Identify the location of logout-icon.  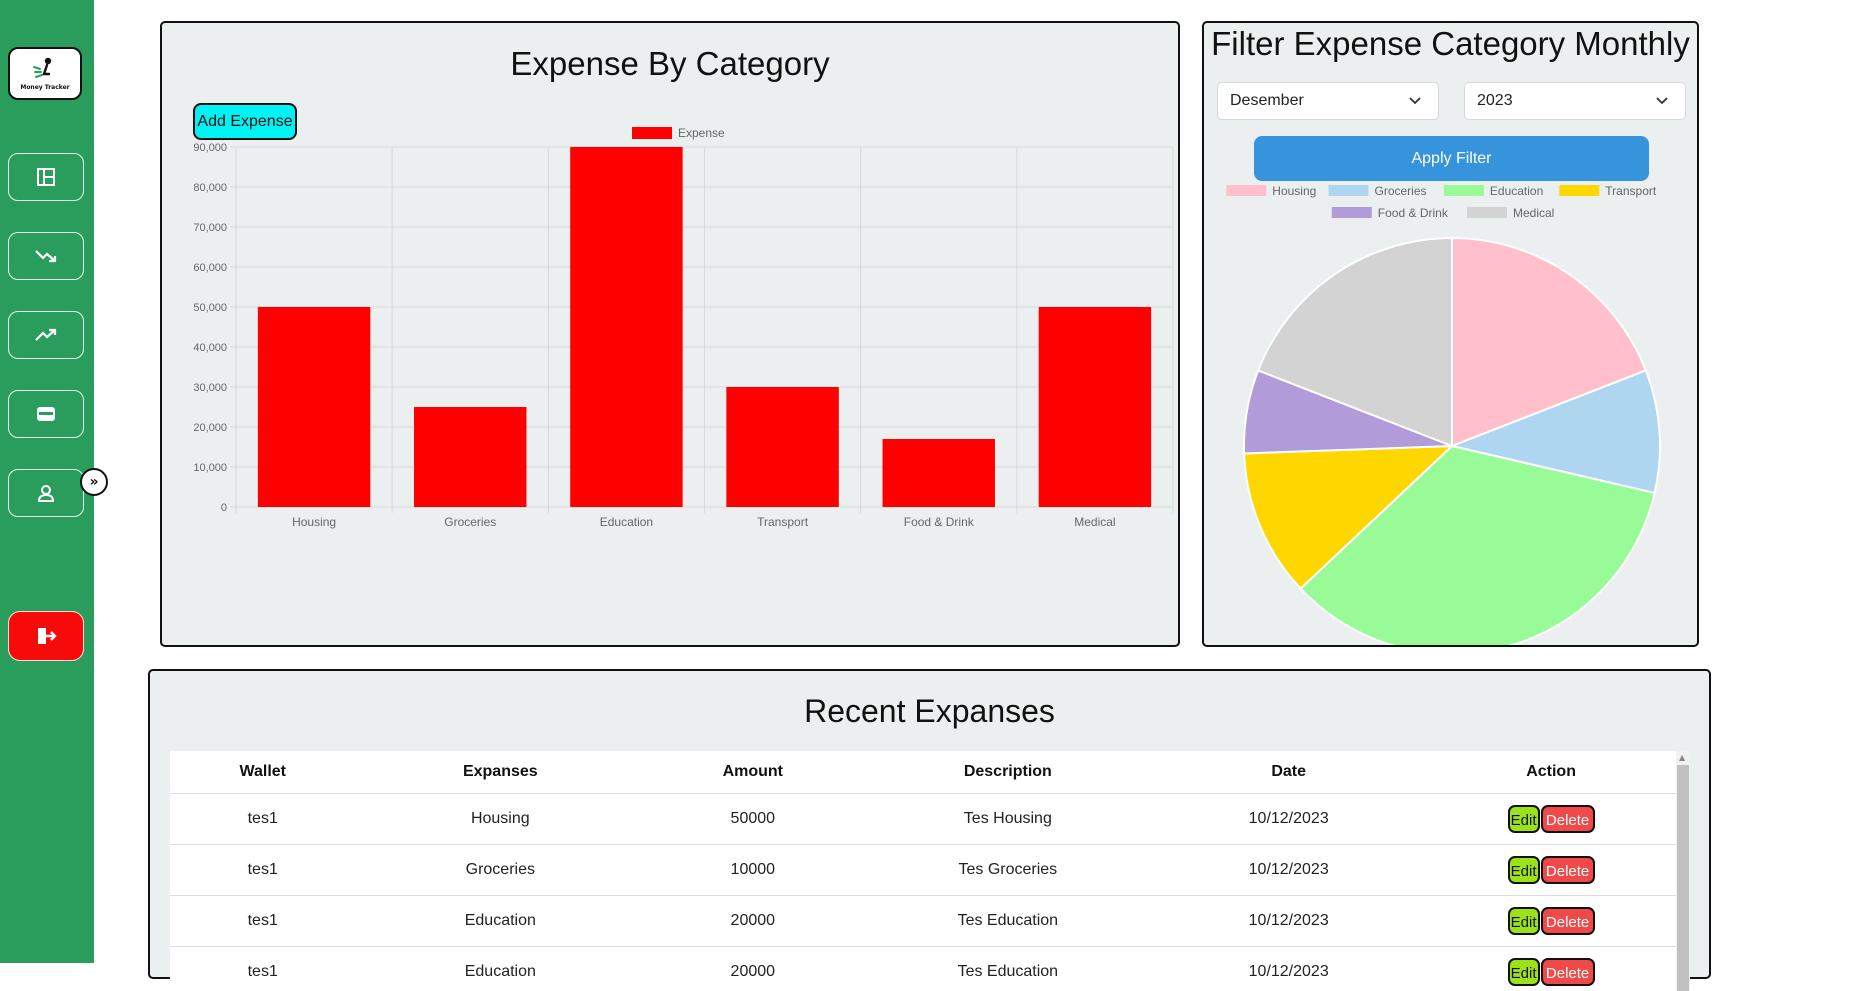
(46, 636).